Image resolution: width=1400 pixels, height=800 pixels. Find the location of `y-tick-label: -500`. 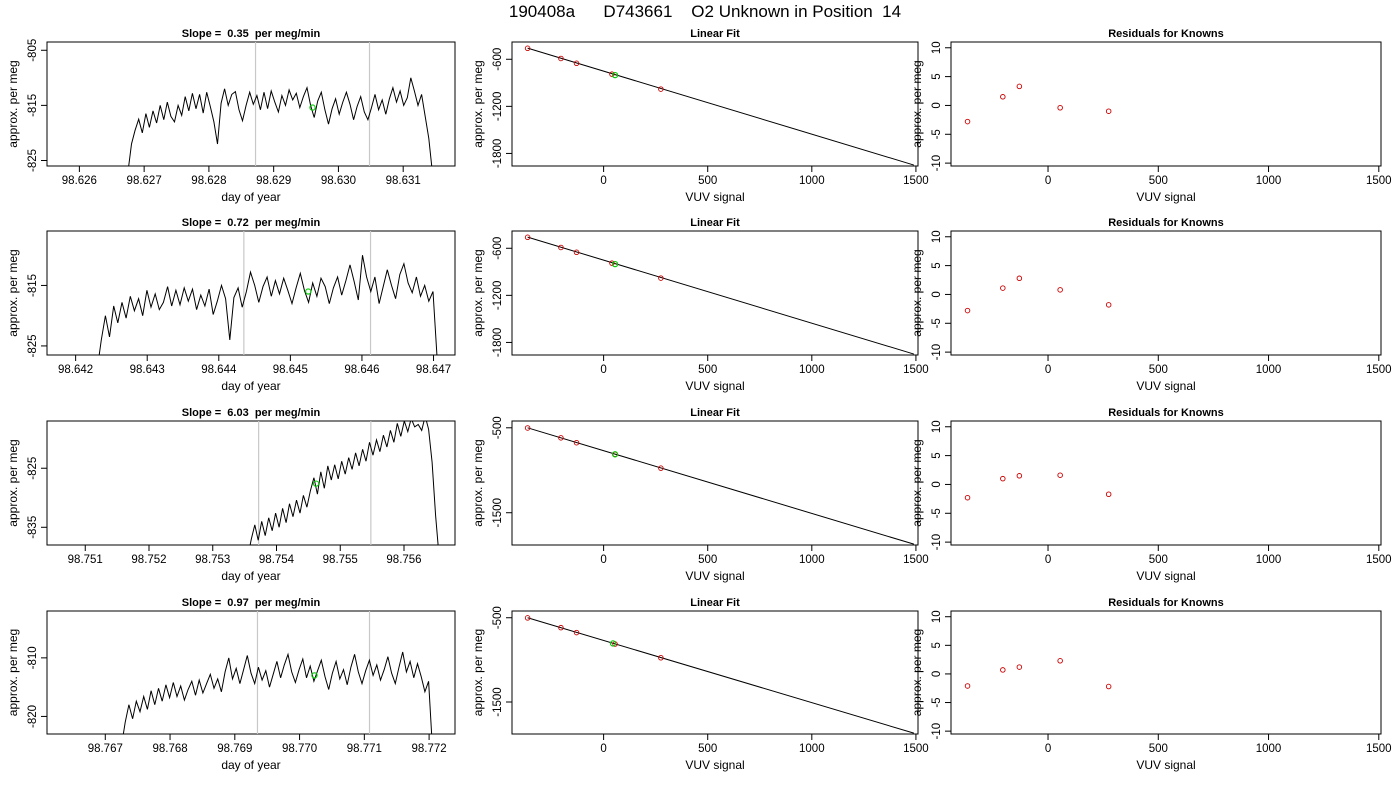

y-tick-label: -500 is located at coordinates (498, 617).